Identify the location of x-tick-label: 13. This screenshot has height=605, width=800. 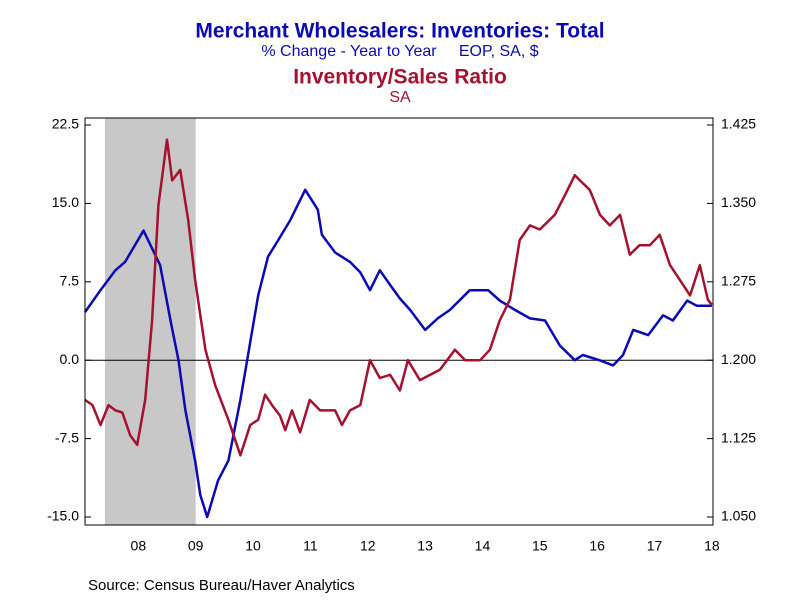
(425, 546).